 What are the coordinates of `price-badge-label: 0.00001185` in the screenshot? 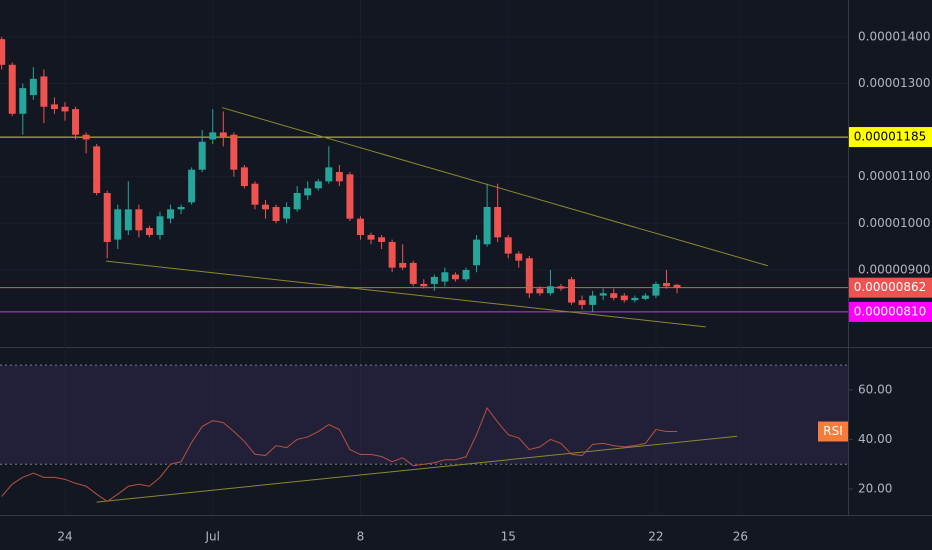 It's located at (890, 137).